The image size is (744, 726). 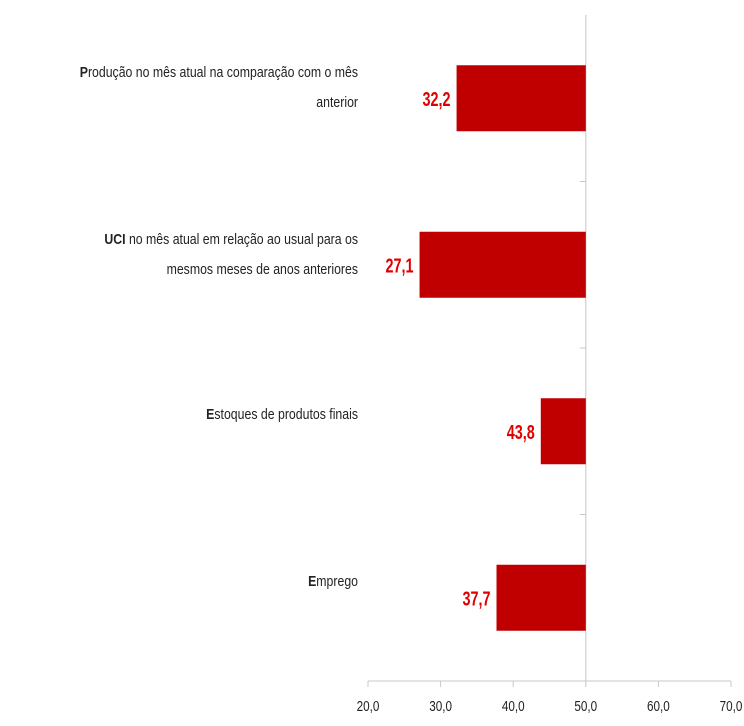 I want to click on bar-value-label: 32,2, so click(x=437, y=99).